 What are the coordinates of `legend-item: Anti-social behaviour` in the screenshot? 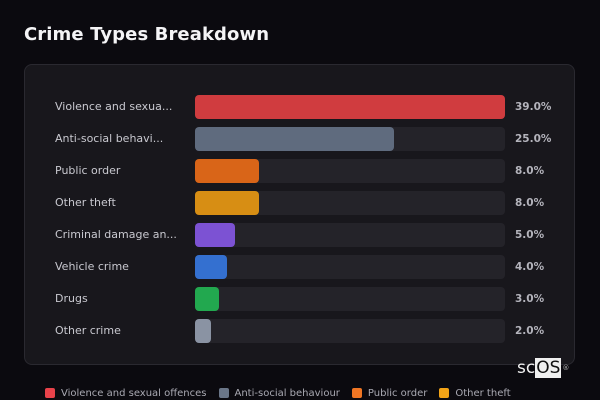 It's located at (279, 393).